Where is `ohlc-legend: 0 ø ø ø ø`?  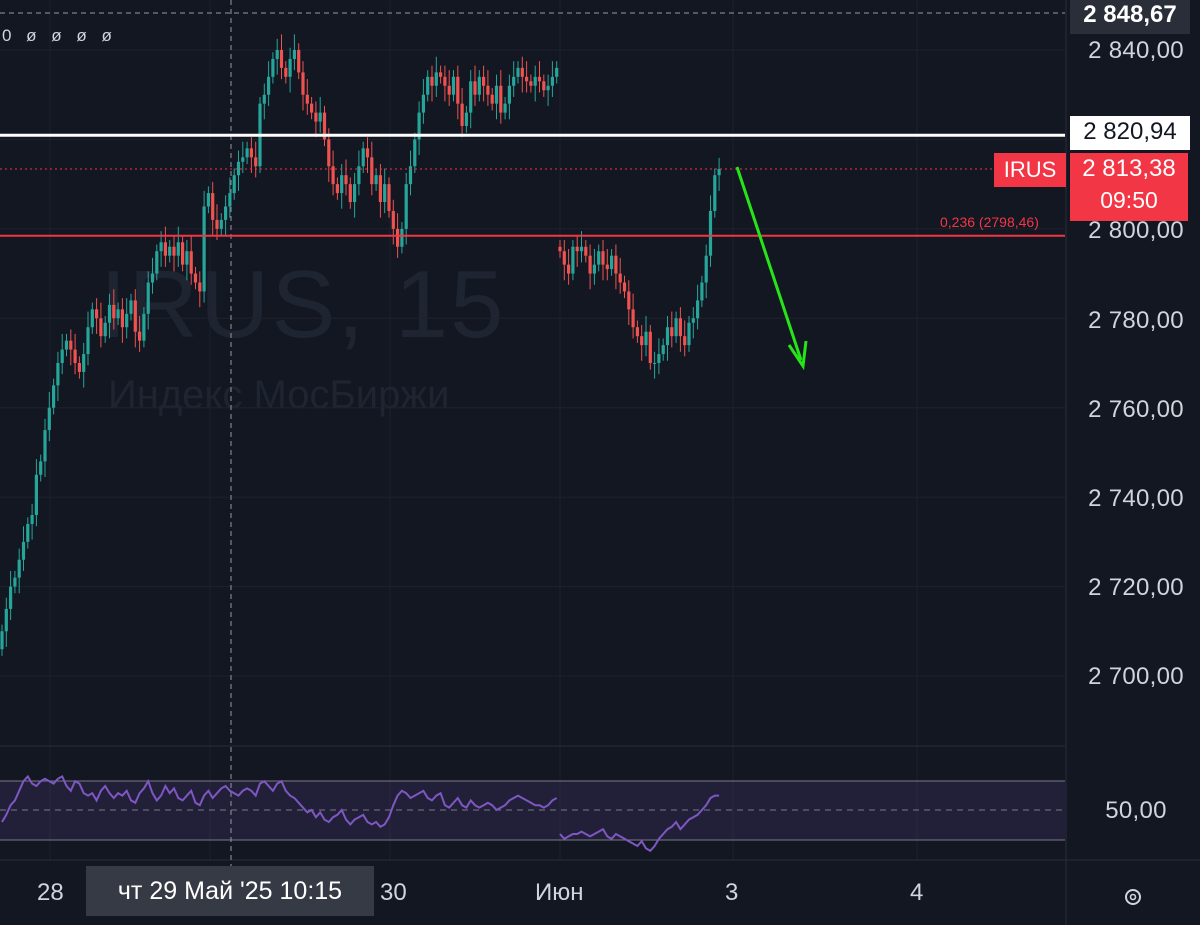
ohlc-legend: 0 ø ø ø ø is located at coordinates (59, 35).